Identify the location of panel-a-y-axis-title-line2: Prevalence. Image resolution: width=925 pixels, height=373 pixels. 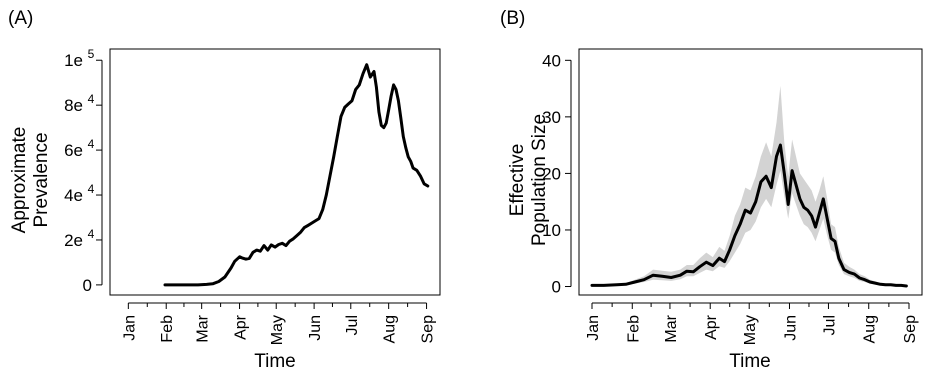
(41, 179).